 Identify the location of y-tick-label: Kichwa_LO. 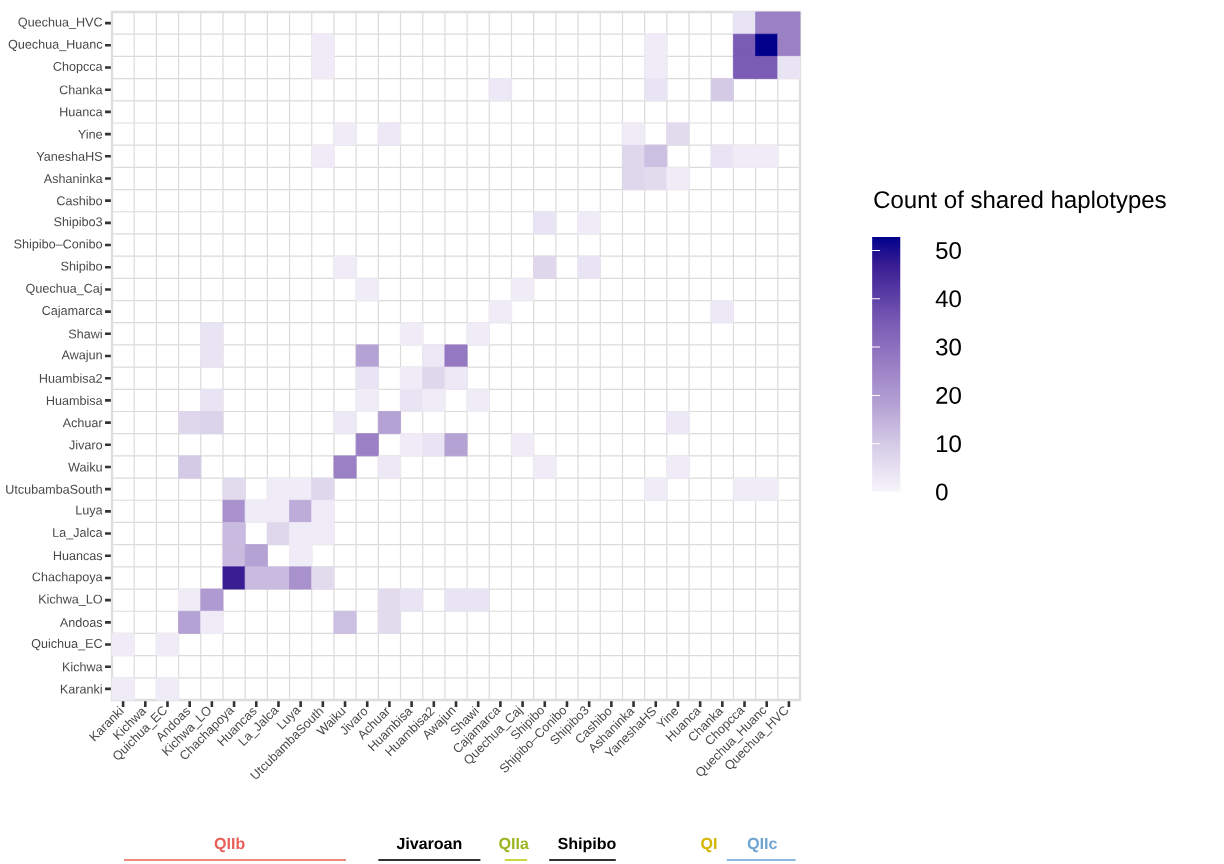
(70, 600).